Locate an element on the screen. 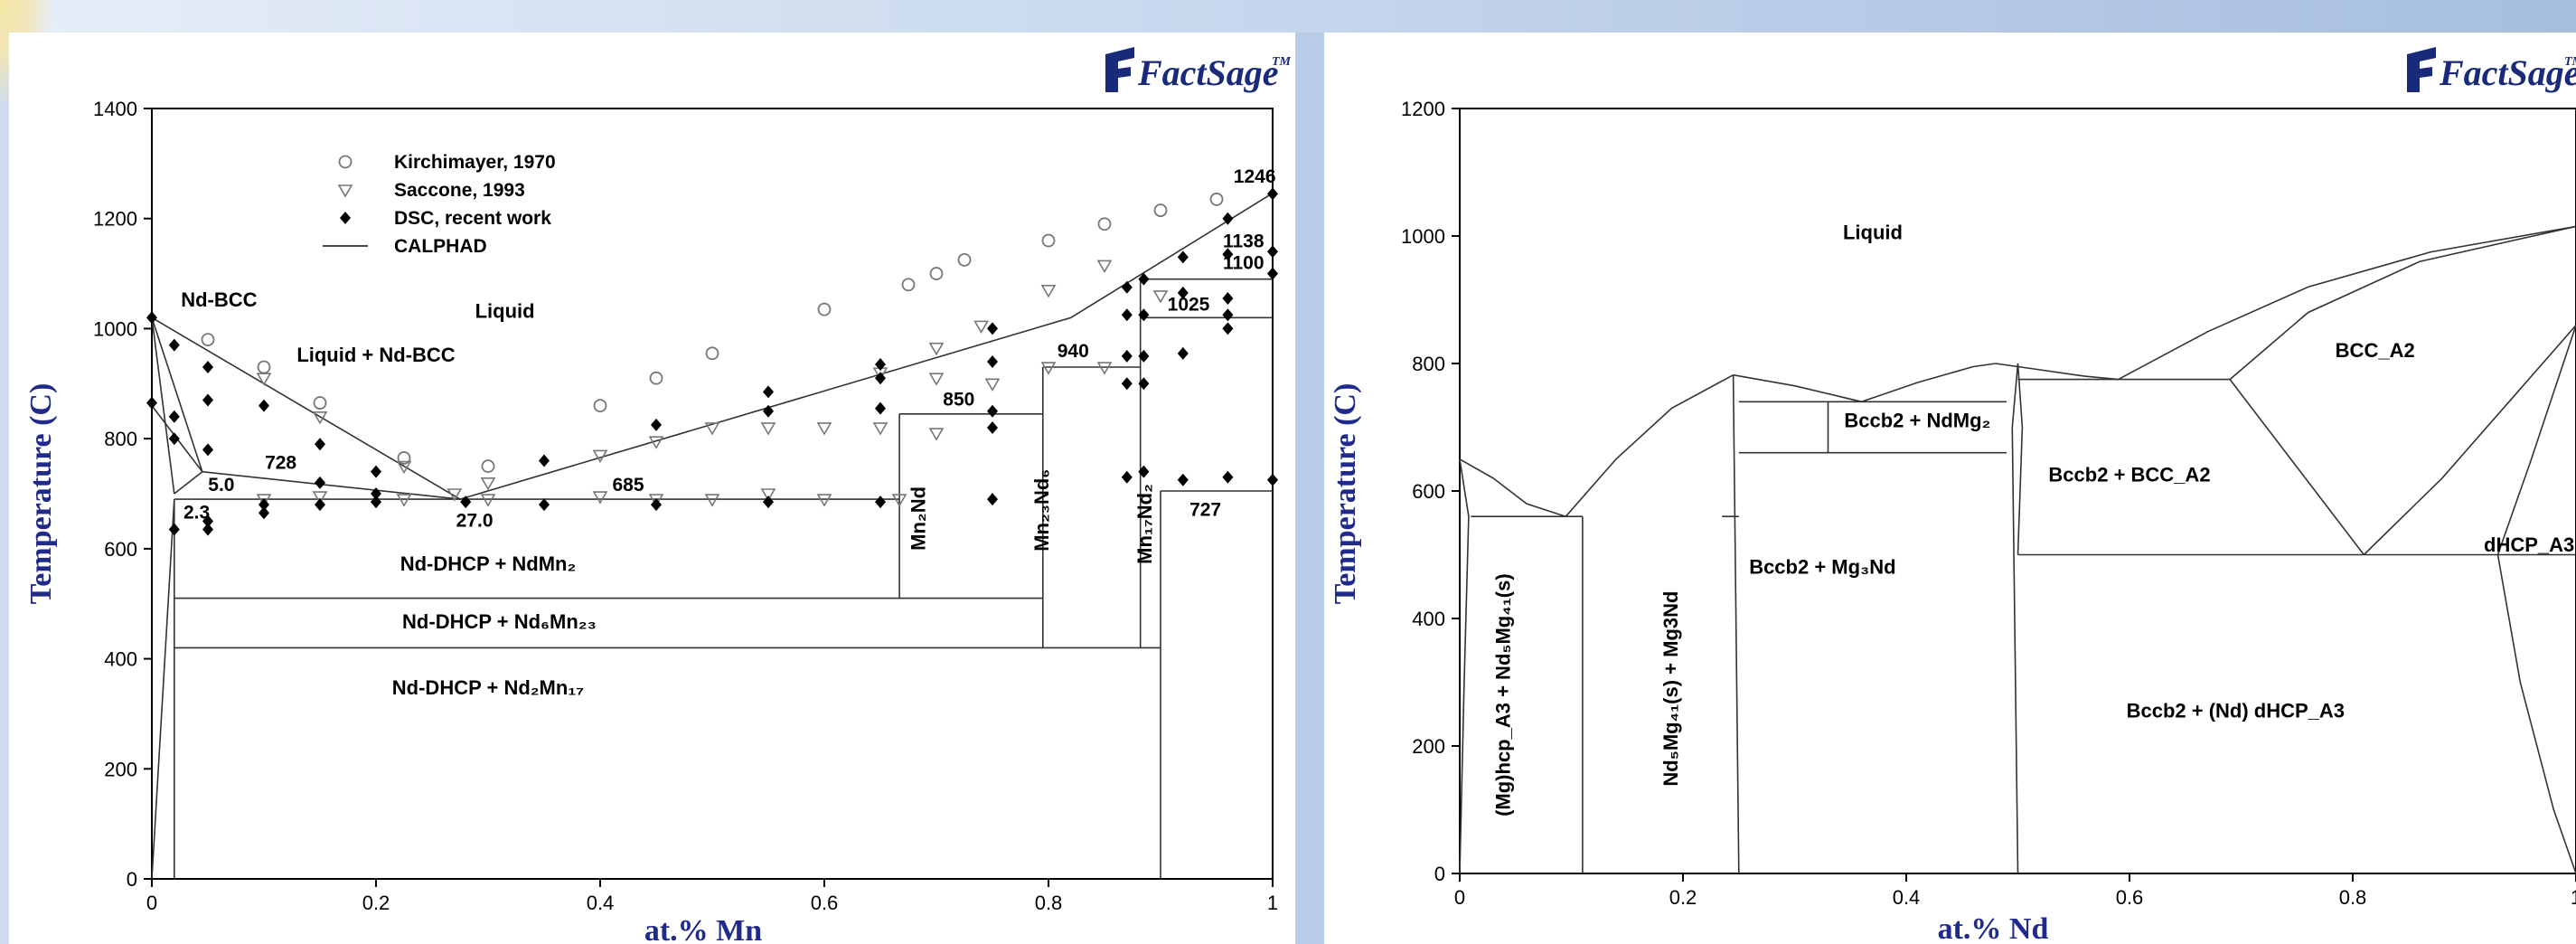  y-tick-label: 200 is located at coordinates (1428, 746).